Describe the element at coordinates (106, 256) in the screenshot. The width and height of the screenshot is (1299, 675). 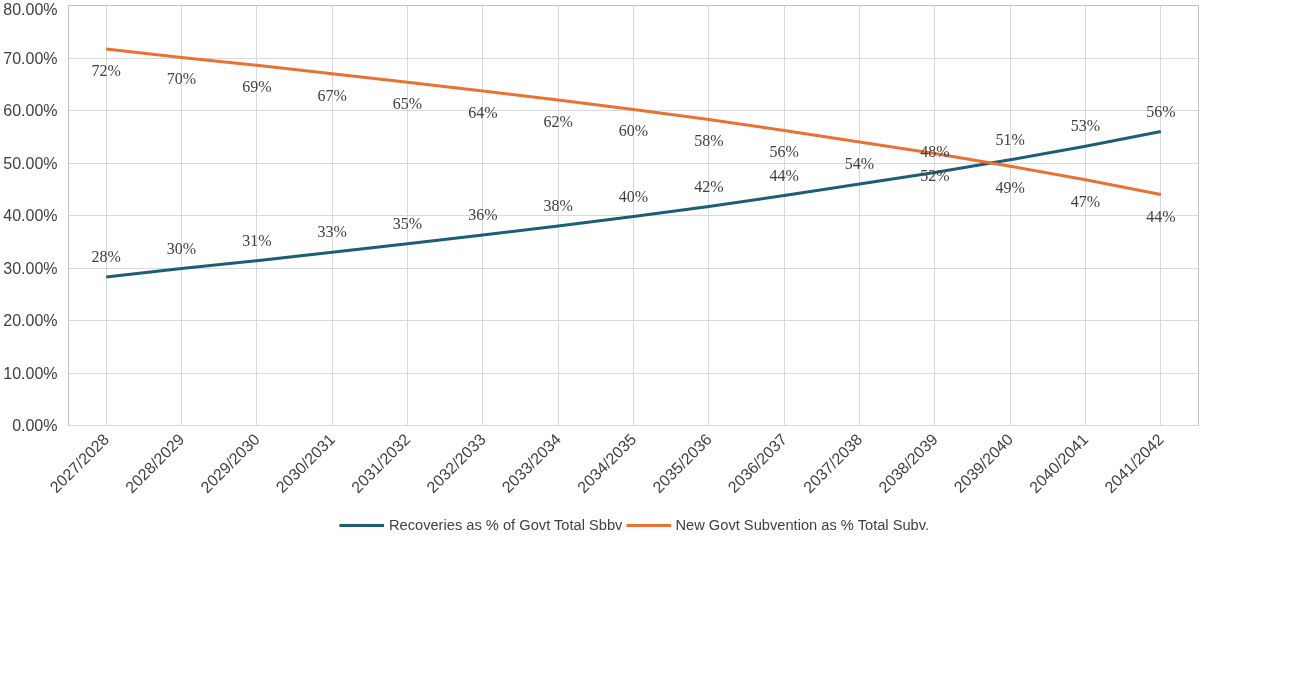
I see `data-label: 28%` at that location.